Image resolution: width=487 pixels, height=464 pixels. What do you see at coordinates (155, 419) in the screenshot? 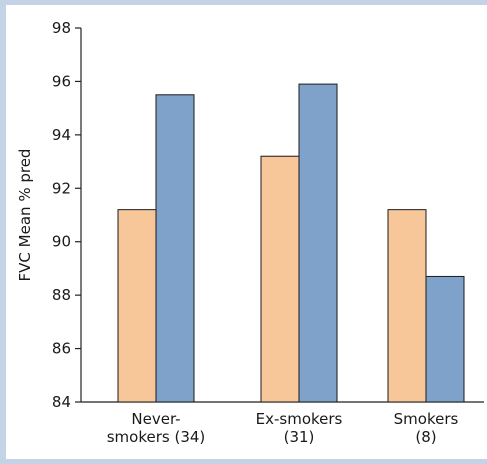
I see `x-category-label: Never-` at bounding box center [155, 419].